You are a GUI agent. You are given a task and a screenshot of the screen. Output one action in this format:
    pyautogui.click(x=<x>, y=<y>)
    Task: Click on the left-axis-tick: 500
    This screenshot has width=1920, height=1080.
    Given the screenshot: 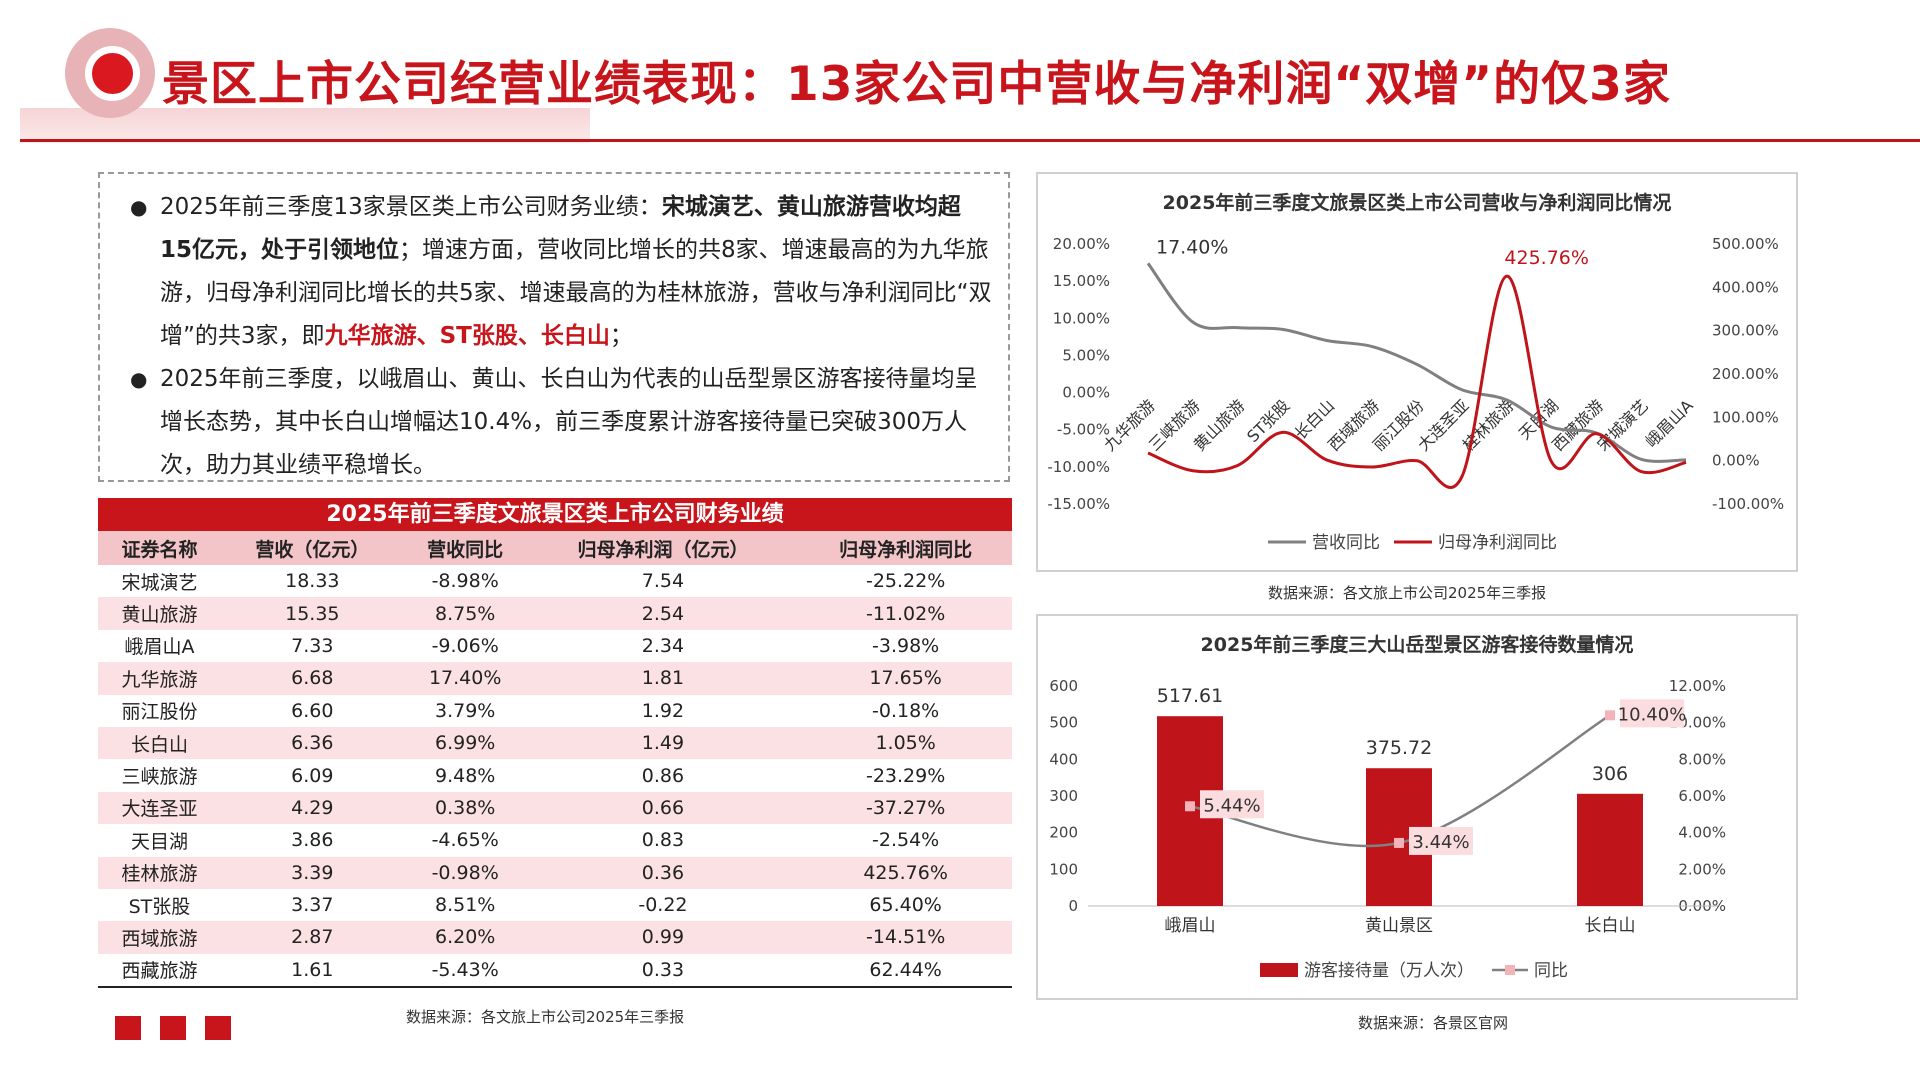 What is the action you would take?
    pyautogui.click(x=1063, y=723)
    